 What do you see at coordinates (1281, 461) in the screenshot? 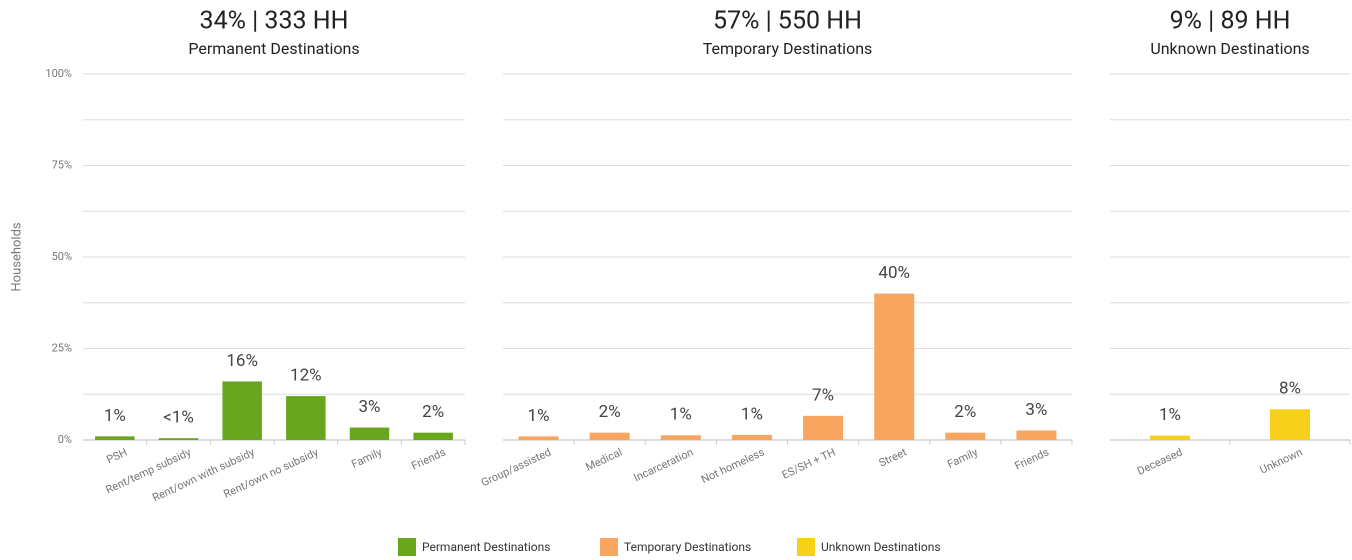
I see `x-tick-label: Unknown` at bounding box center [1281, 461].